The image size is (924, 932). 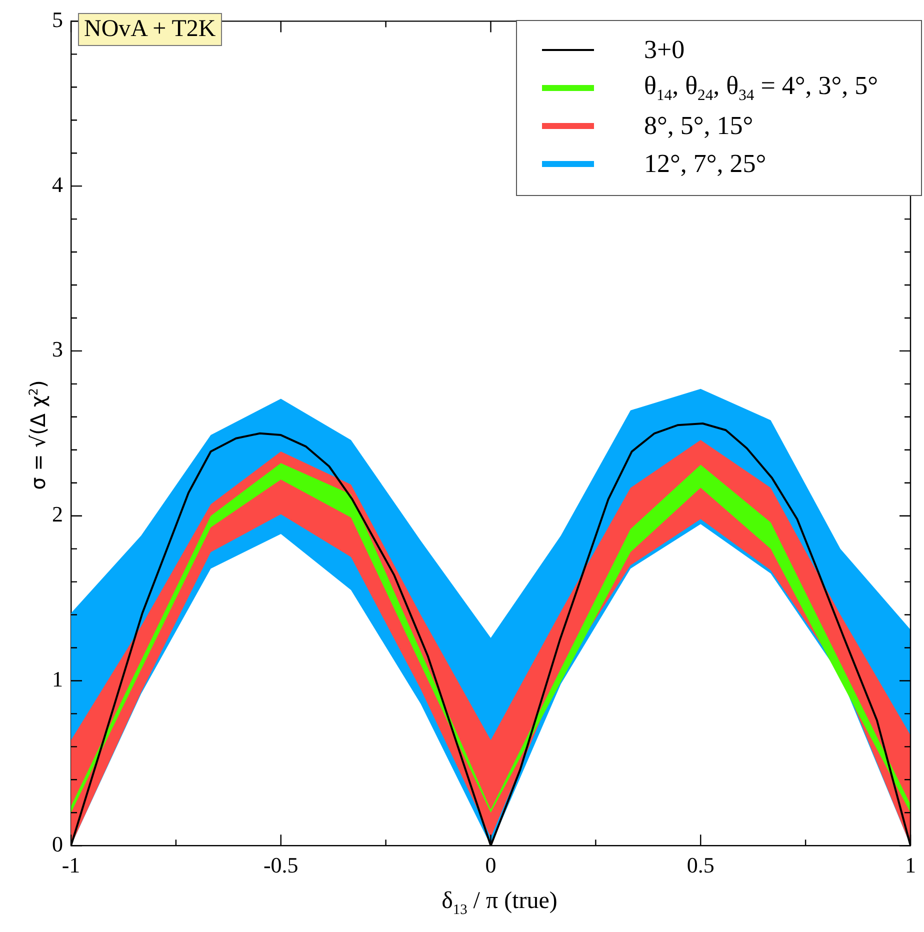 What do you see at coordinates (57, 679) in the screenshot?
I see `y-tick-label: 1` at bounding box center [57, 679].